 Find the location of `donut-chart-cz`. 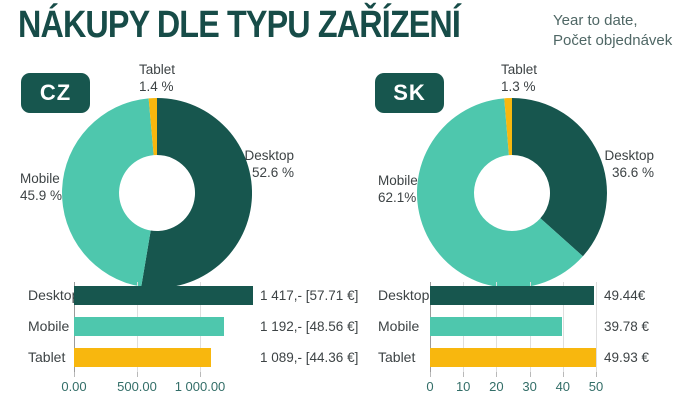

donut-chart-cz is located at coordinates (157, 193).